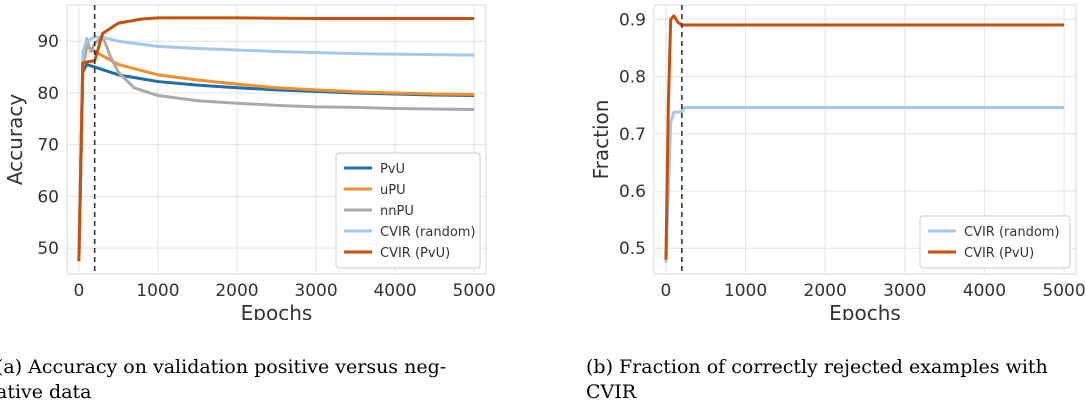 This screenshot has height=409, width=1086. What do you see at coordinates (632, 249) in the screenshot?
I see `y-tick-label: 0.5` at bounding box center [632, 249].